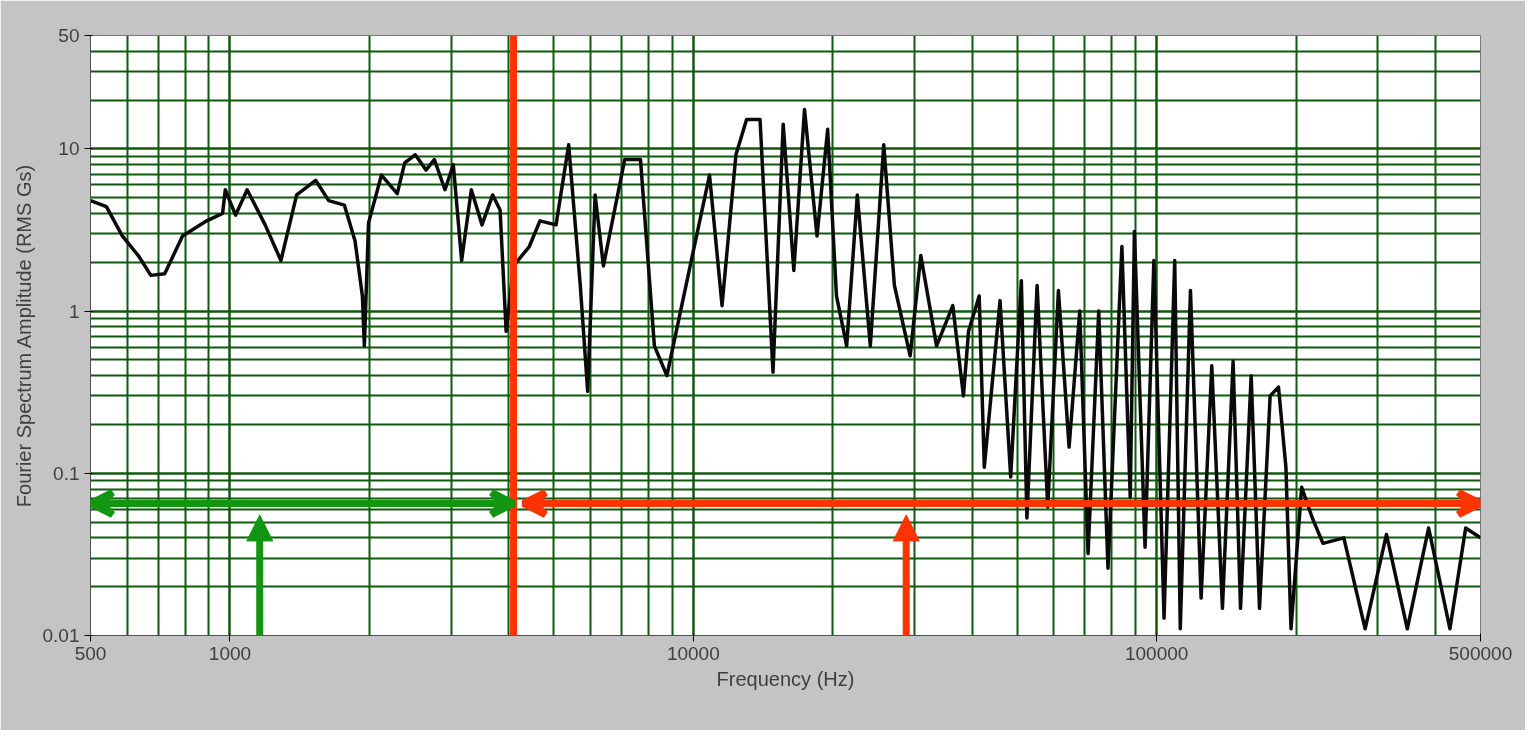 The height and width of the screenshot is (738, 1533). I want to click on y-tick-label: 0.1, so click(66, 473).